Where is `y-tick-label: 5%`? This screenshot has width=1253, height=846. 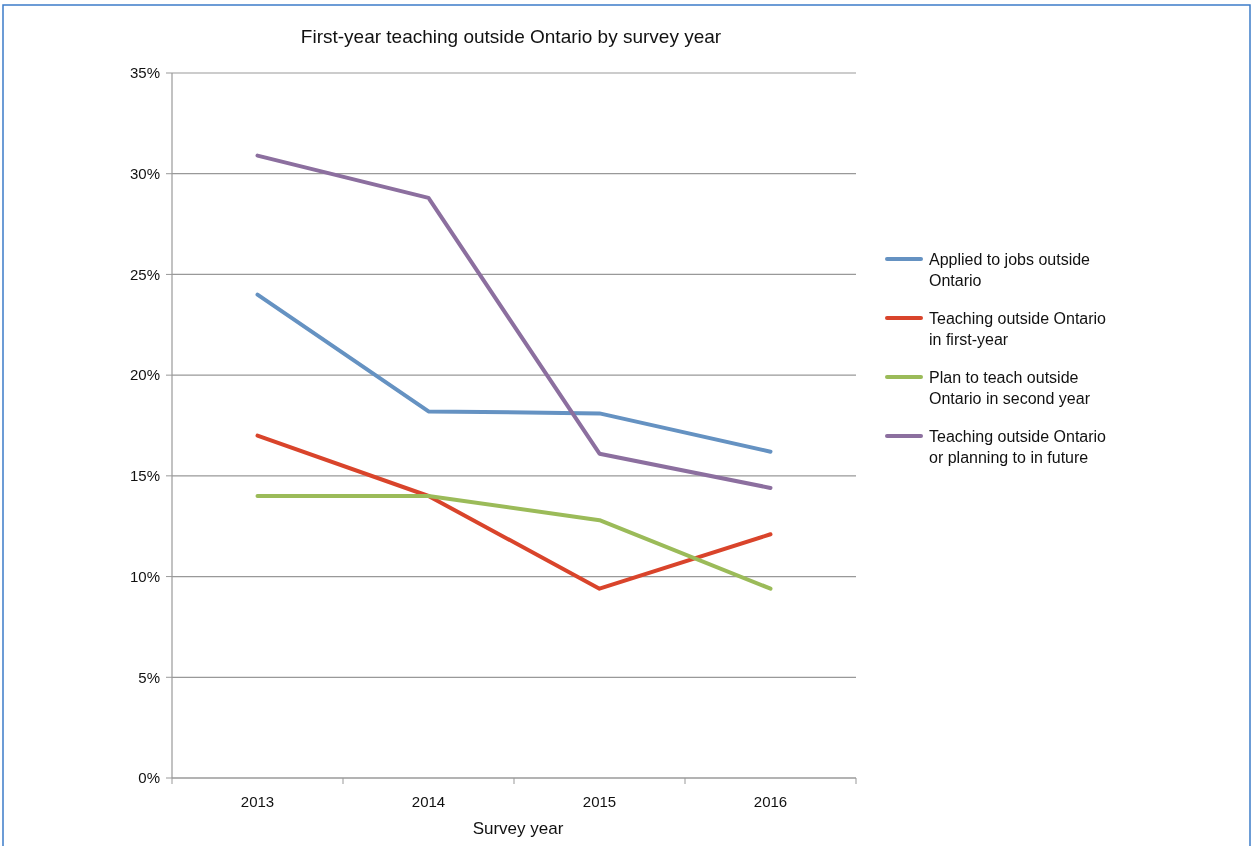 y-tick-label: 5% is located at coordinates (149, 677).